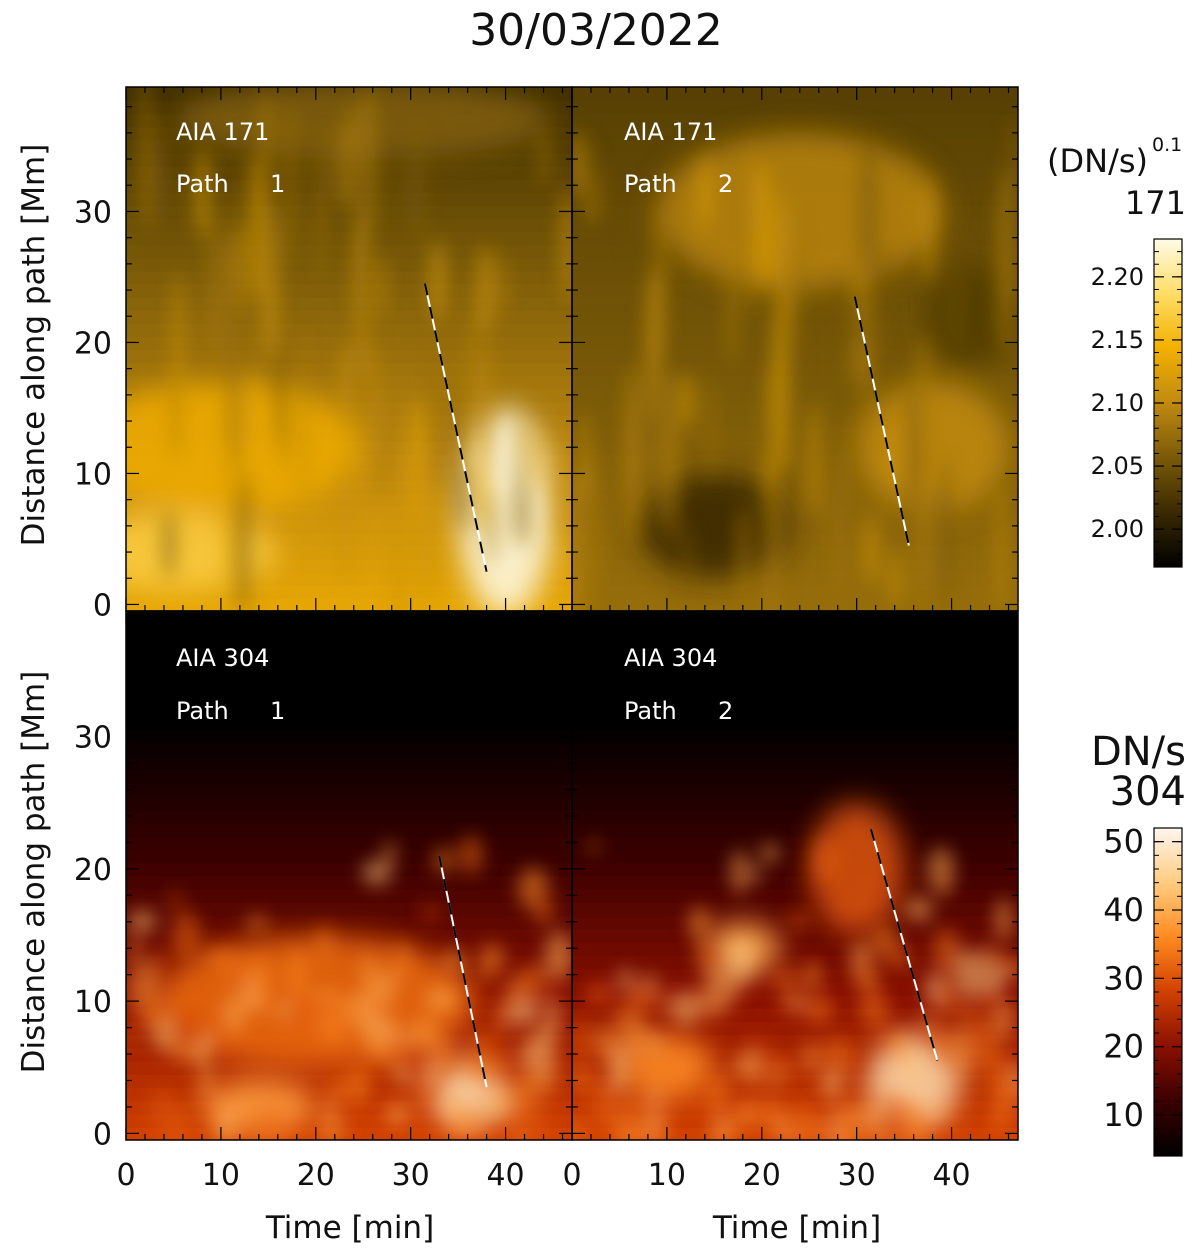  What do you see at coordinates (1148, 792) in the screenshot?
I see `colorbar-304-channel: 304` at bounding box center [1148, 792].